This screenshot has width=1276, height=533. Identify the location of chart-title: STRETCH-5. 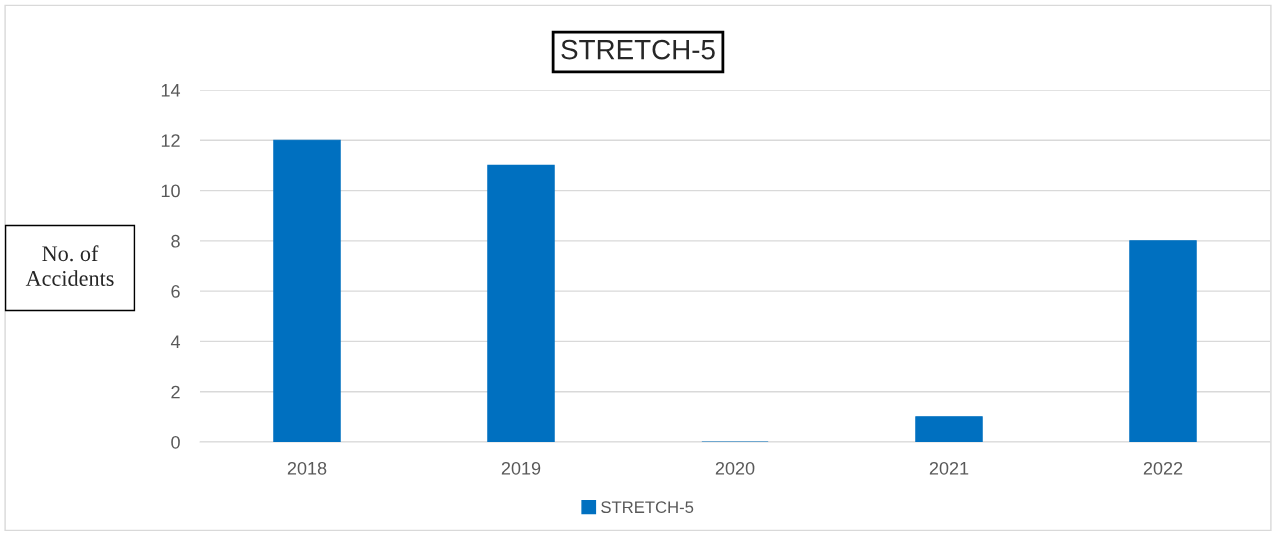
(638, 49).